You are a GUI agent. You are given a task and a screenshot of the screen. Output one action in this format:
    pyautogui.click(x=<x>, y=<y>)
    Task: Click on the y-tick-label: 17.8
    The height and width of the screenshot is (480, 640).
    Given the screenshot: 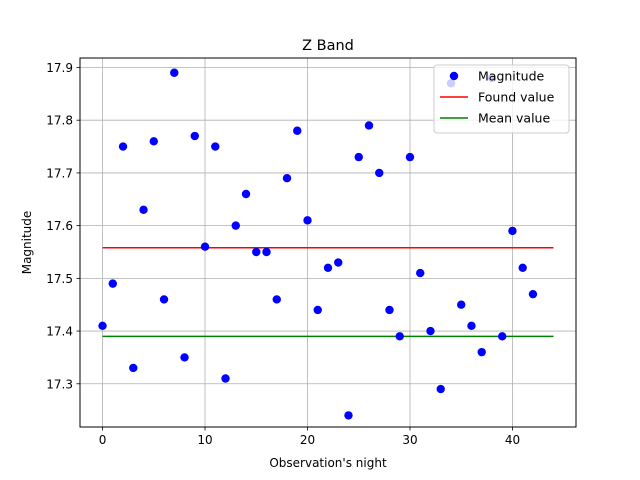 What is the action you would take?
    pyautogui.click(x=59, y=121)
    